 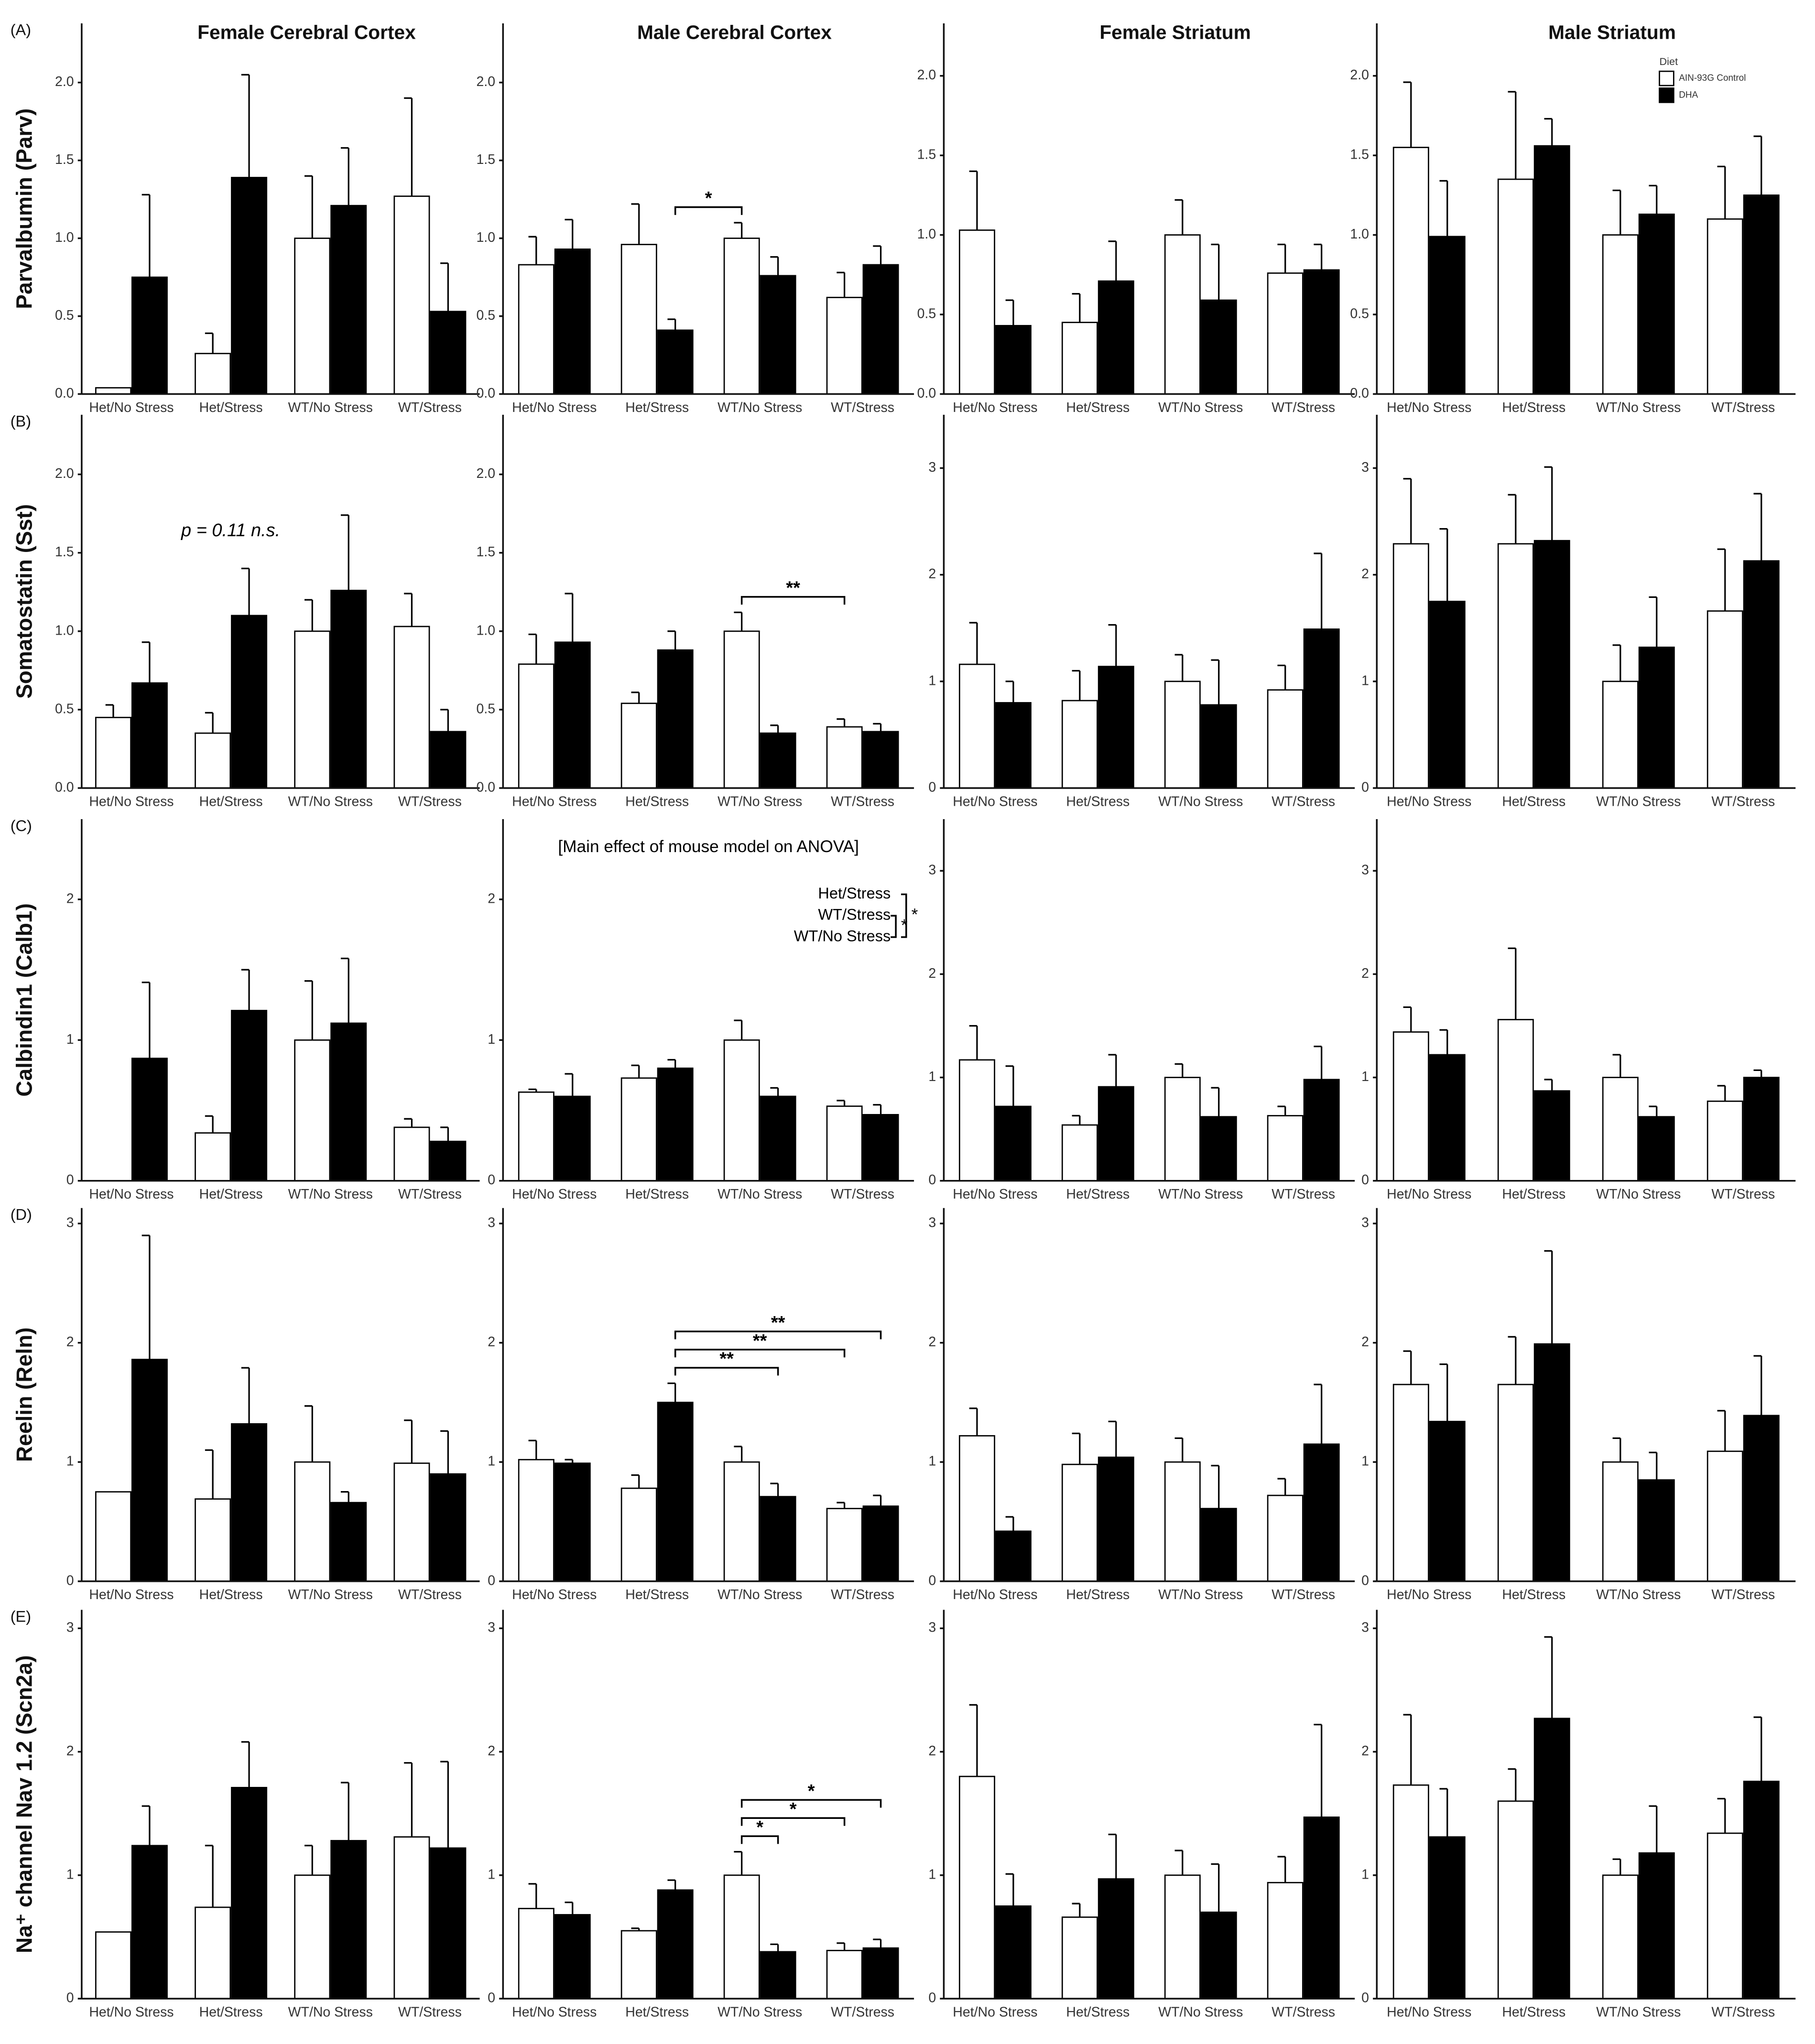 What do you see at coordinates (894, 926) in the screenshot?
I see `comparison-bracket` at bounding box center [894, 926].